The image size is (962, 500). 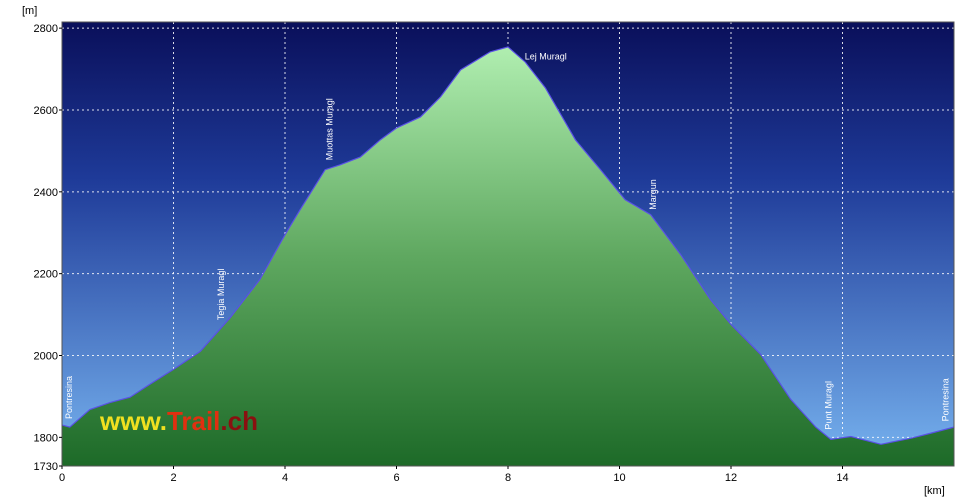 What do you see at coordinates (29, 11) in the screenshot?
I see `y-axis-label: [m]` at bounding box center [29, 11].